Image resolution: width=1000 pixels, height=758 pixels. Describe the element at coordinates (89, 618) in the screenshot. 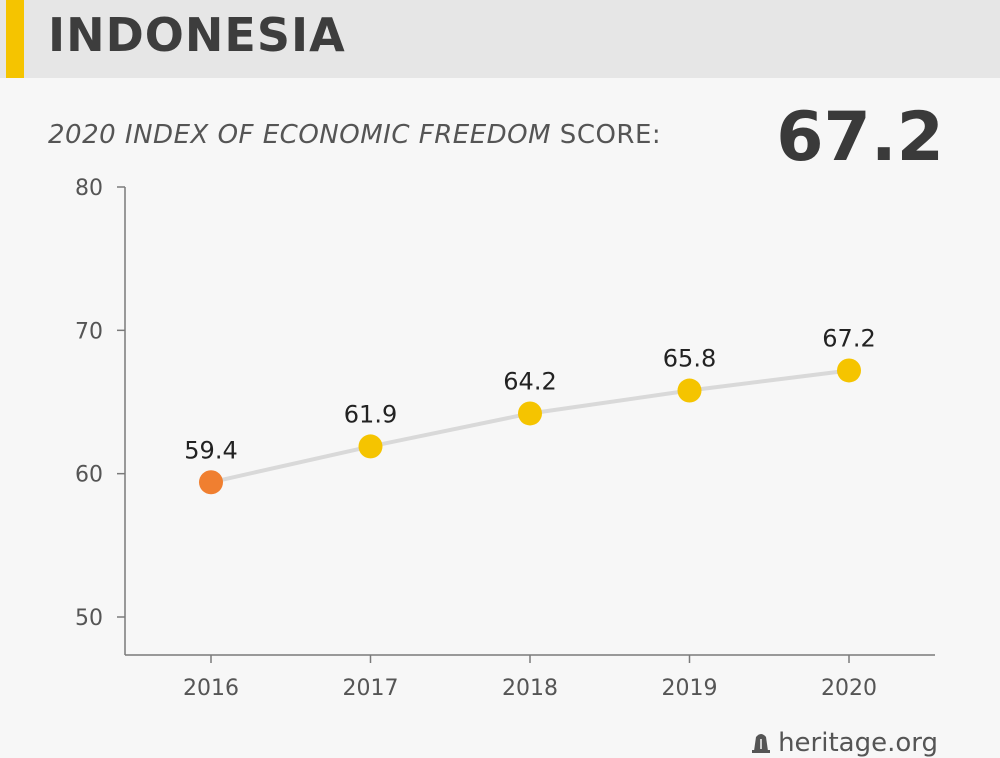

I see `y-tick-label: 50` at that location.